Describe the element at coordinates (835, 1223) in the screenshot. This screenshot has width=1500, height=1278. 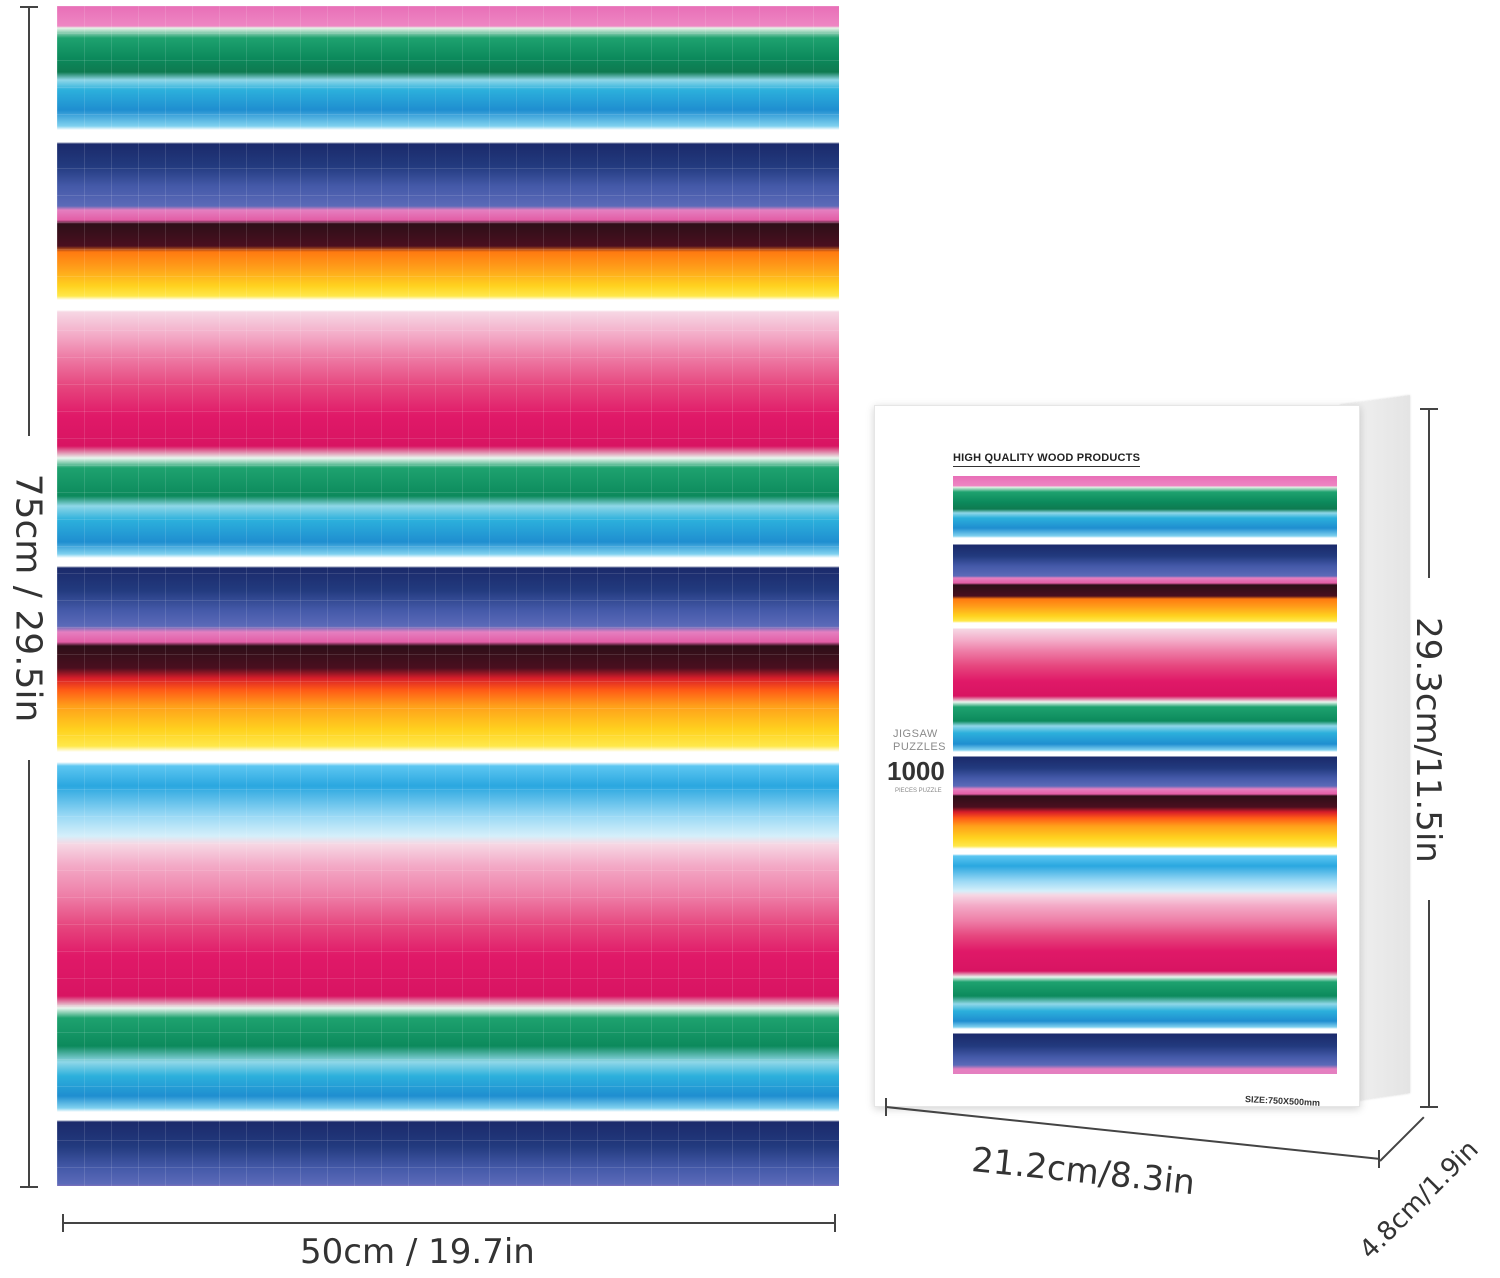
I see `puzzle-width-tick-right` at that location.